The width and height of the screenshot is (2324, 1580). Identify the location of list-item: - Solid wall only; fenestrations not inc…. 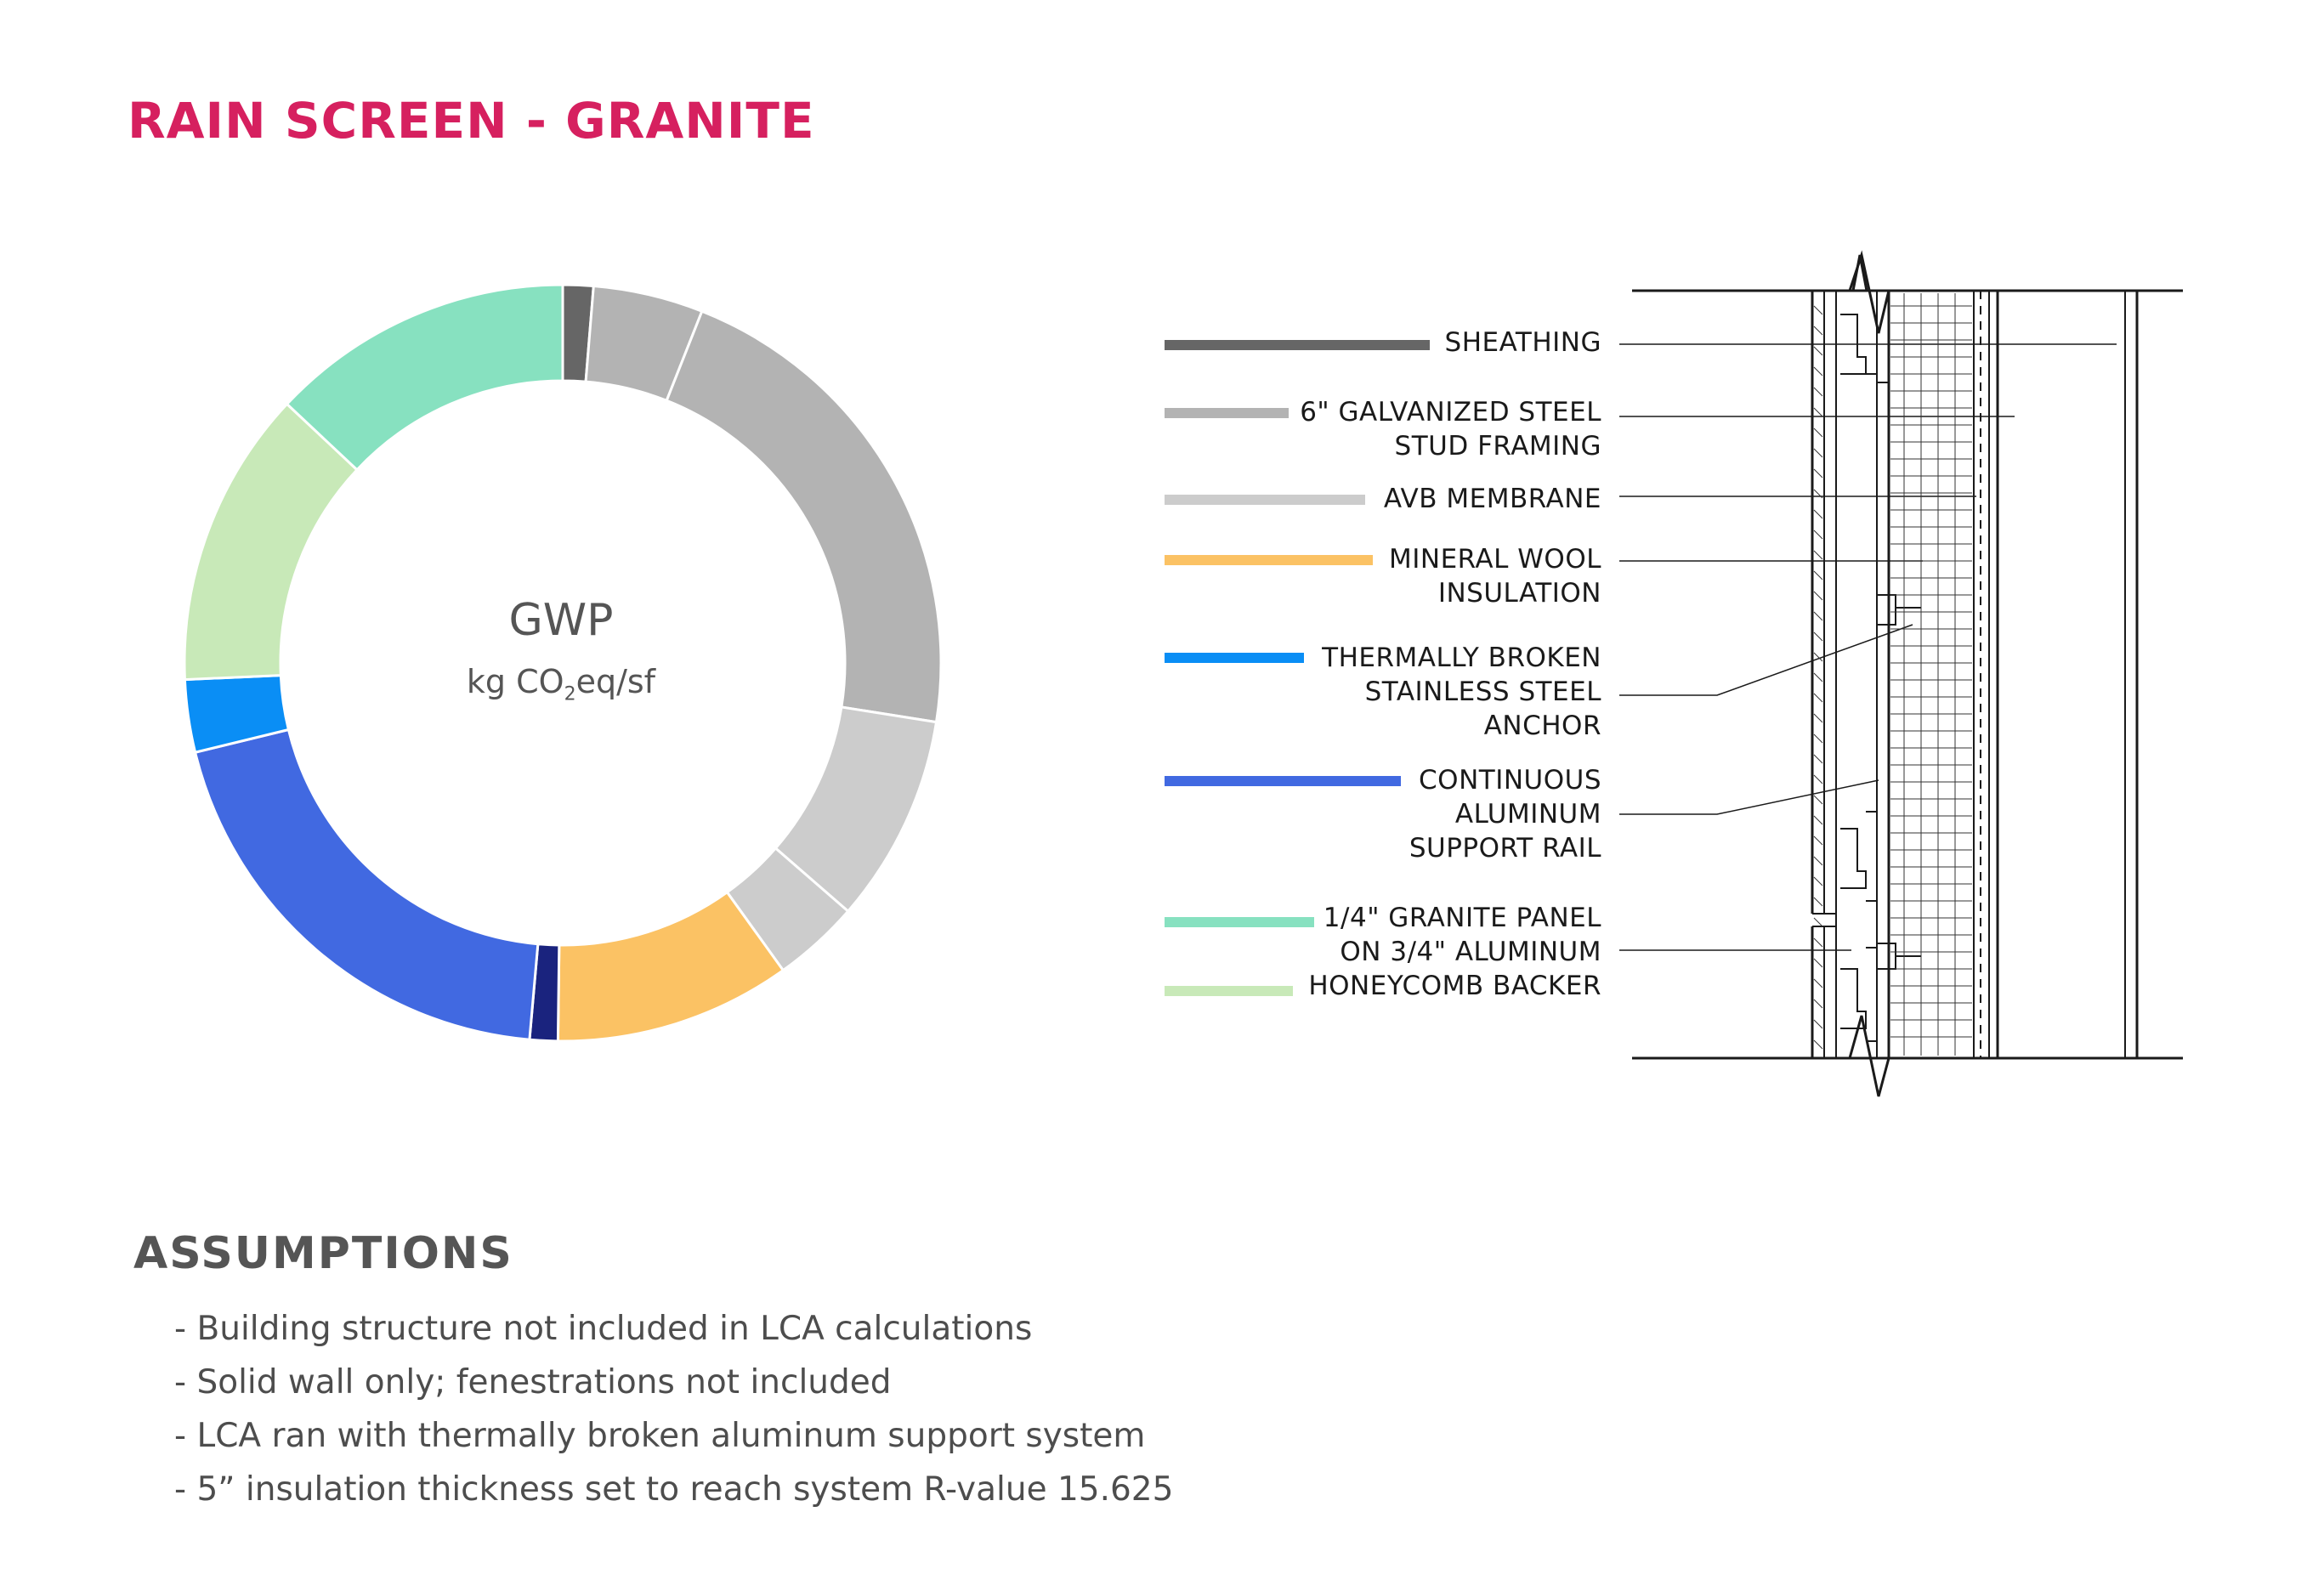
(533, 1382).